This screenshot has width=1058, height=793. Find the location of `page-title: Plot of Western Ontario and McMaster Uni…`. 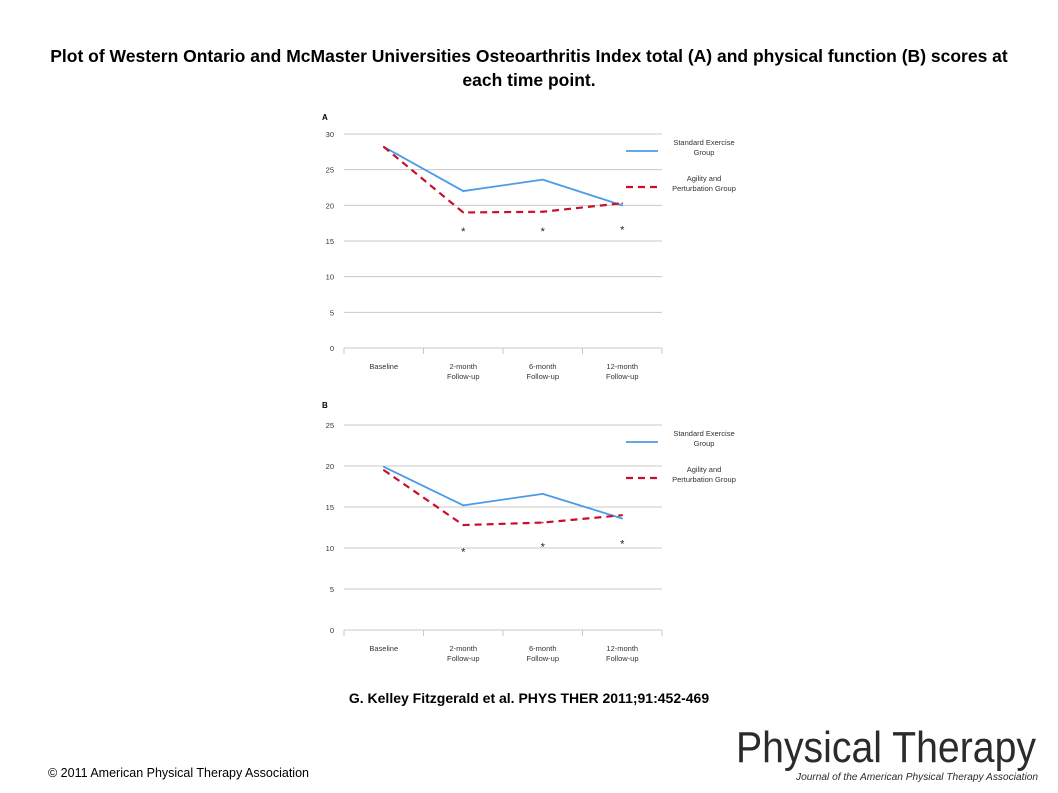

page-title: Plot of Western Ontario and McMaster Uni… is located at coordinates (529, 68).